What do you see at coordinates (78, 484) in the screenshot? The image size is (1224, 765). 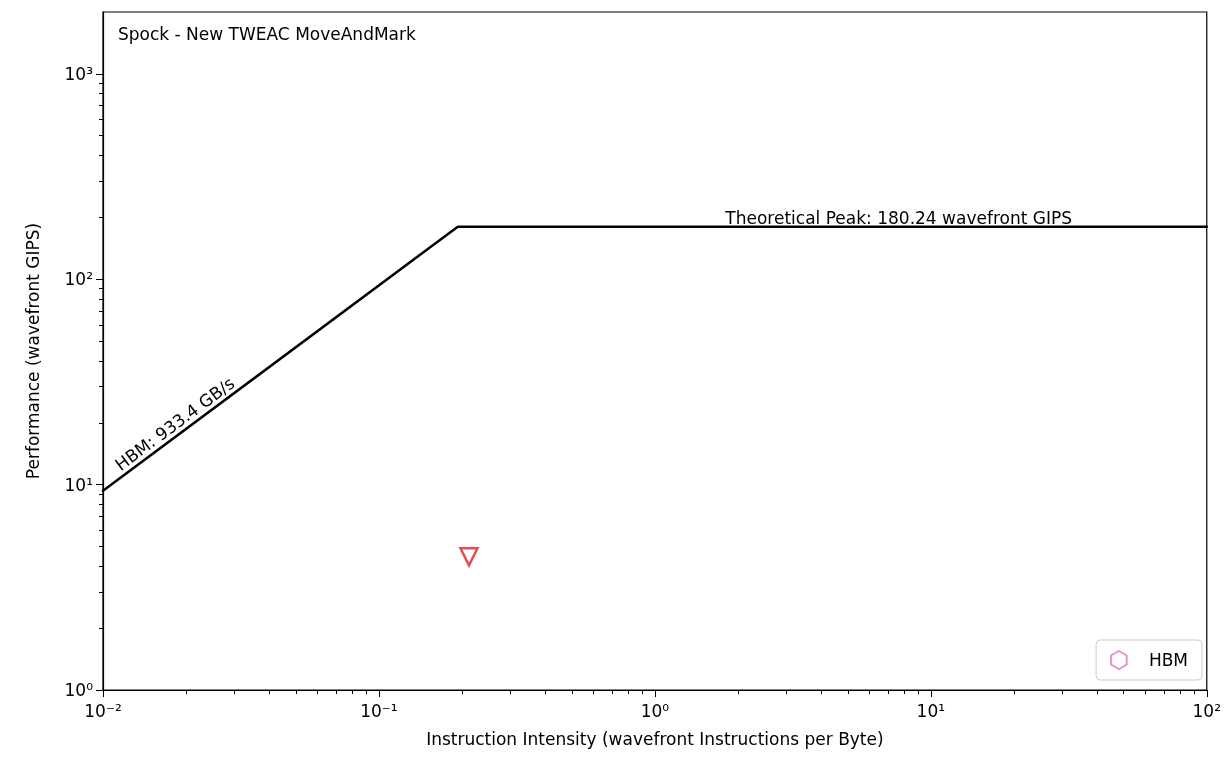 I see `y-tick-label: 10¹` at bounding box center [78, 484].